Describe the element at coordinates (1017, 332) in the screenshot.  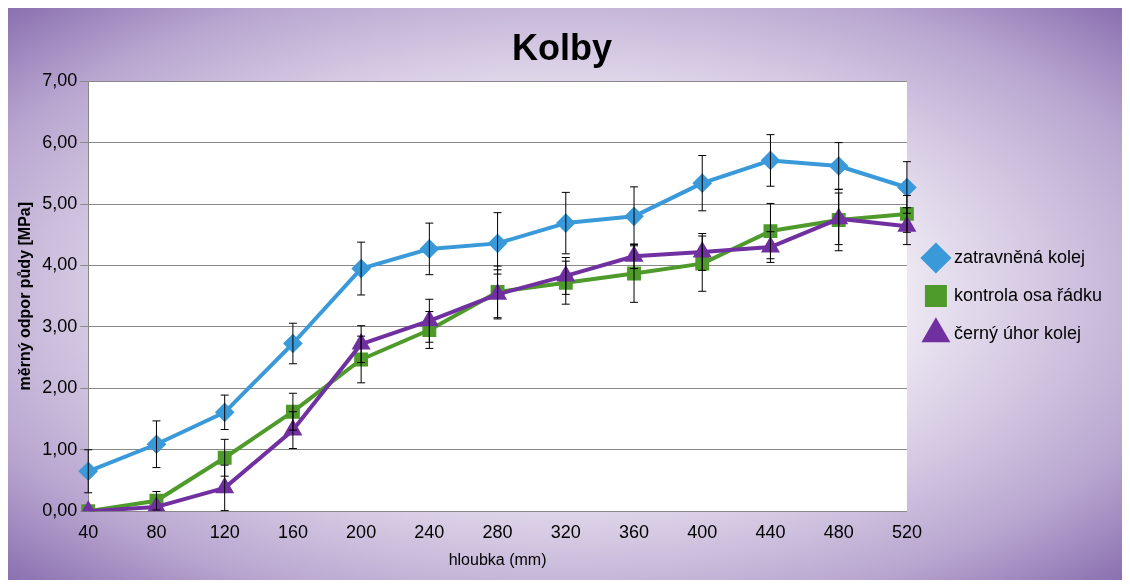
I see `legend-label: černý úhor kolej` at that location.